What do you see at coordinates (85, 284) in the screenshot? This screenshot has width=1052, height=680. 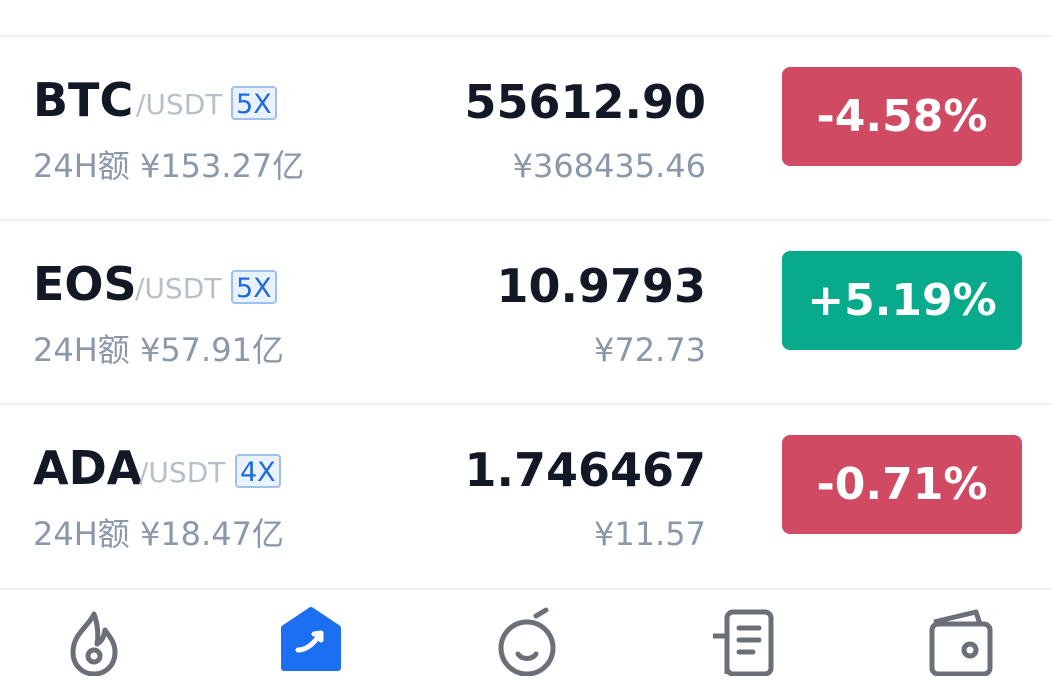 I see `pair-symbol: EOS` at bounding box center [85, 284].